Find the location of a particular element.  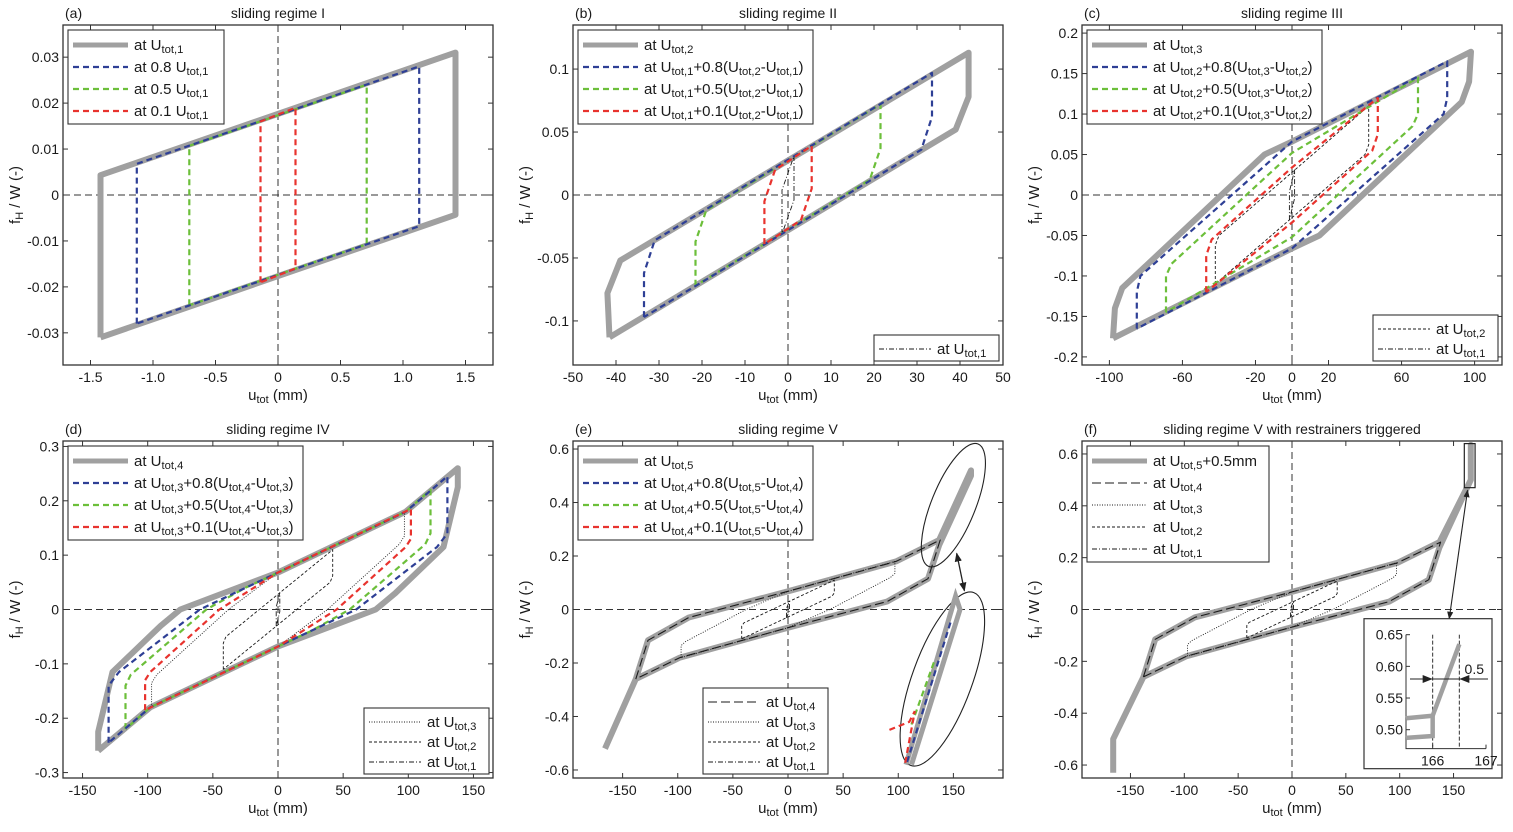

legend-label: at Utot,3+0.8(Utot,4-Utot,3) is located at coordinates (213, 484).